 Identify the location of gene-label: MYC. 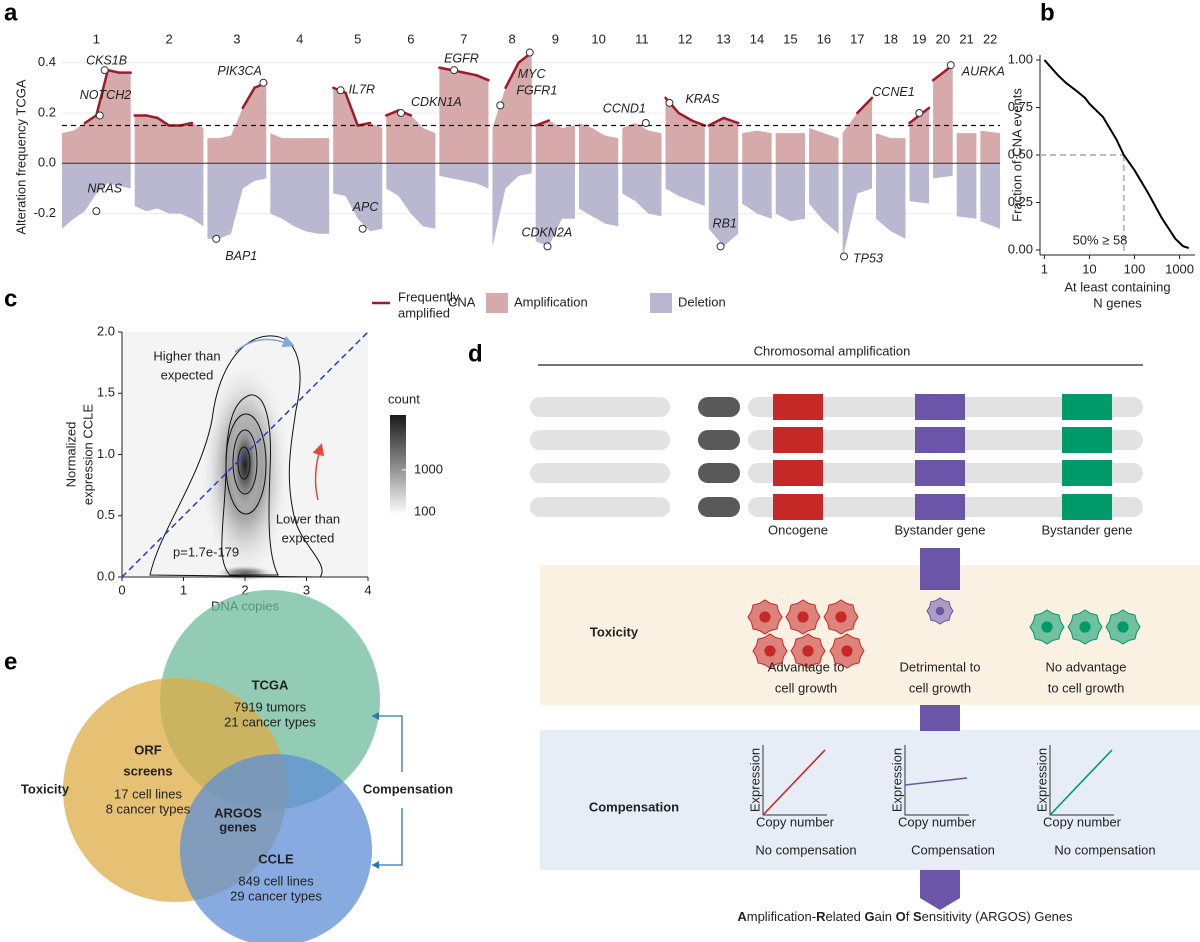
(532, 74).